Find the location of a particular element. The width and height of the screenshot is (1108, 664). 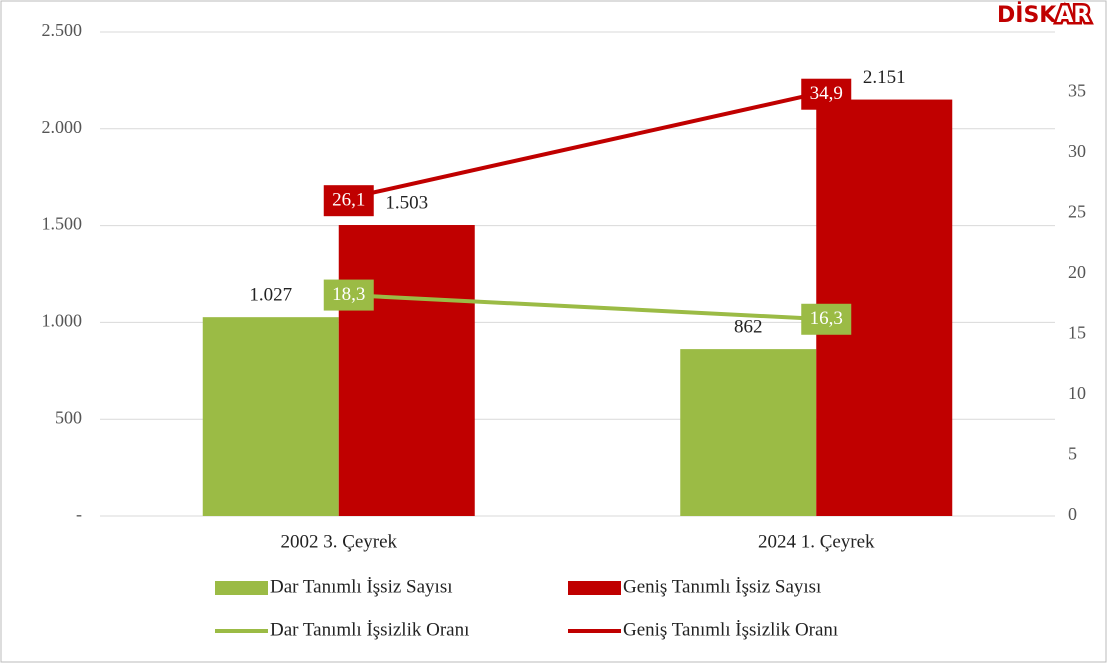

logo-part: AR is located at coordinates (1073, 15).